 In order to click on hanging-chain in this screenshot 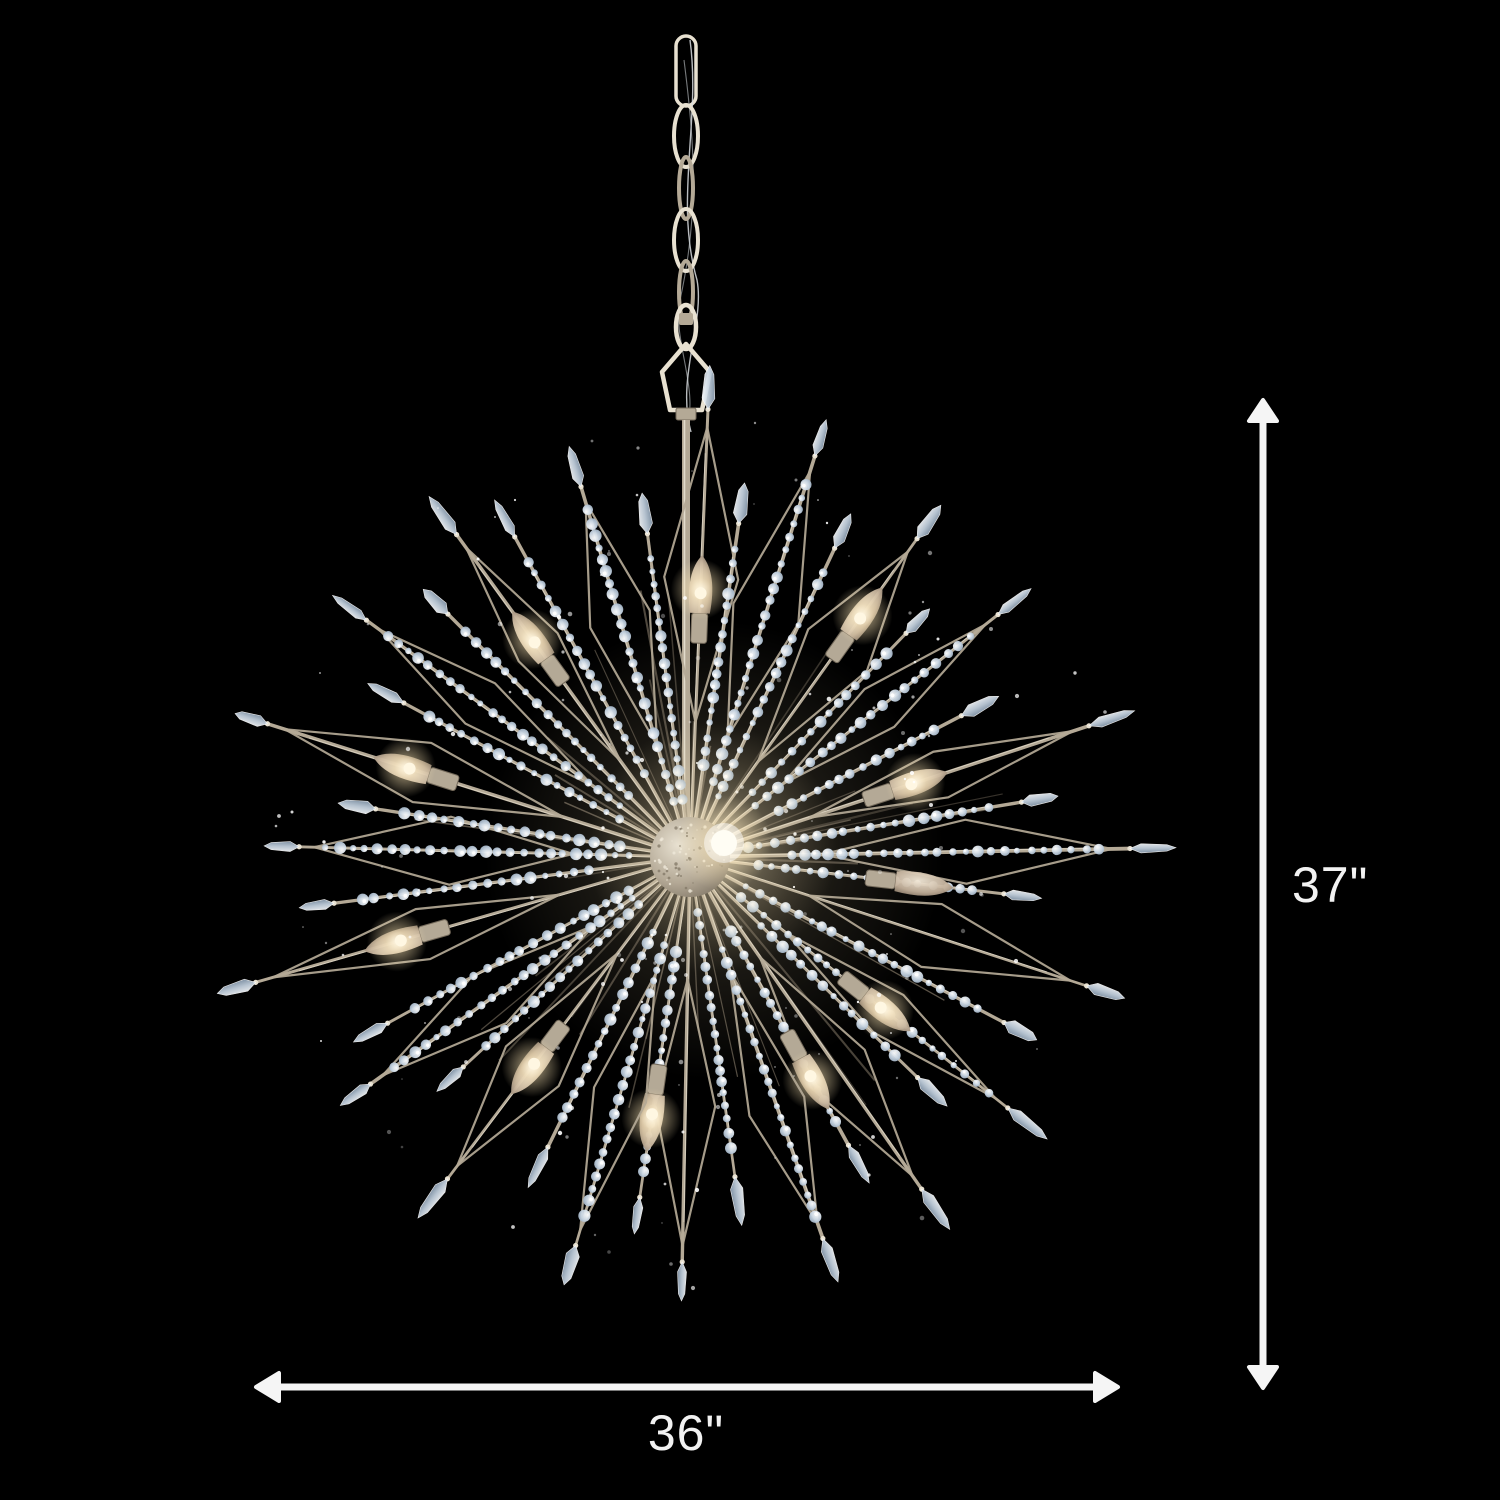, I will do `click(686, 447)`.